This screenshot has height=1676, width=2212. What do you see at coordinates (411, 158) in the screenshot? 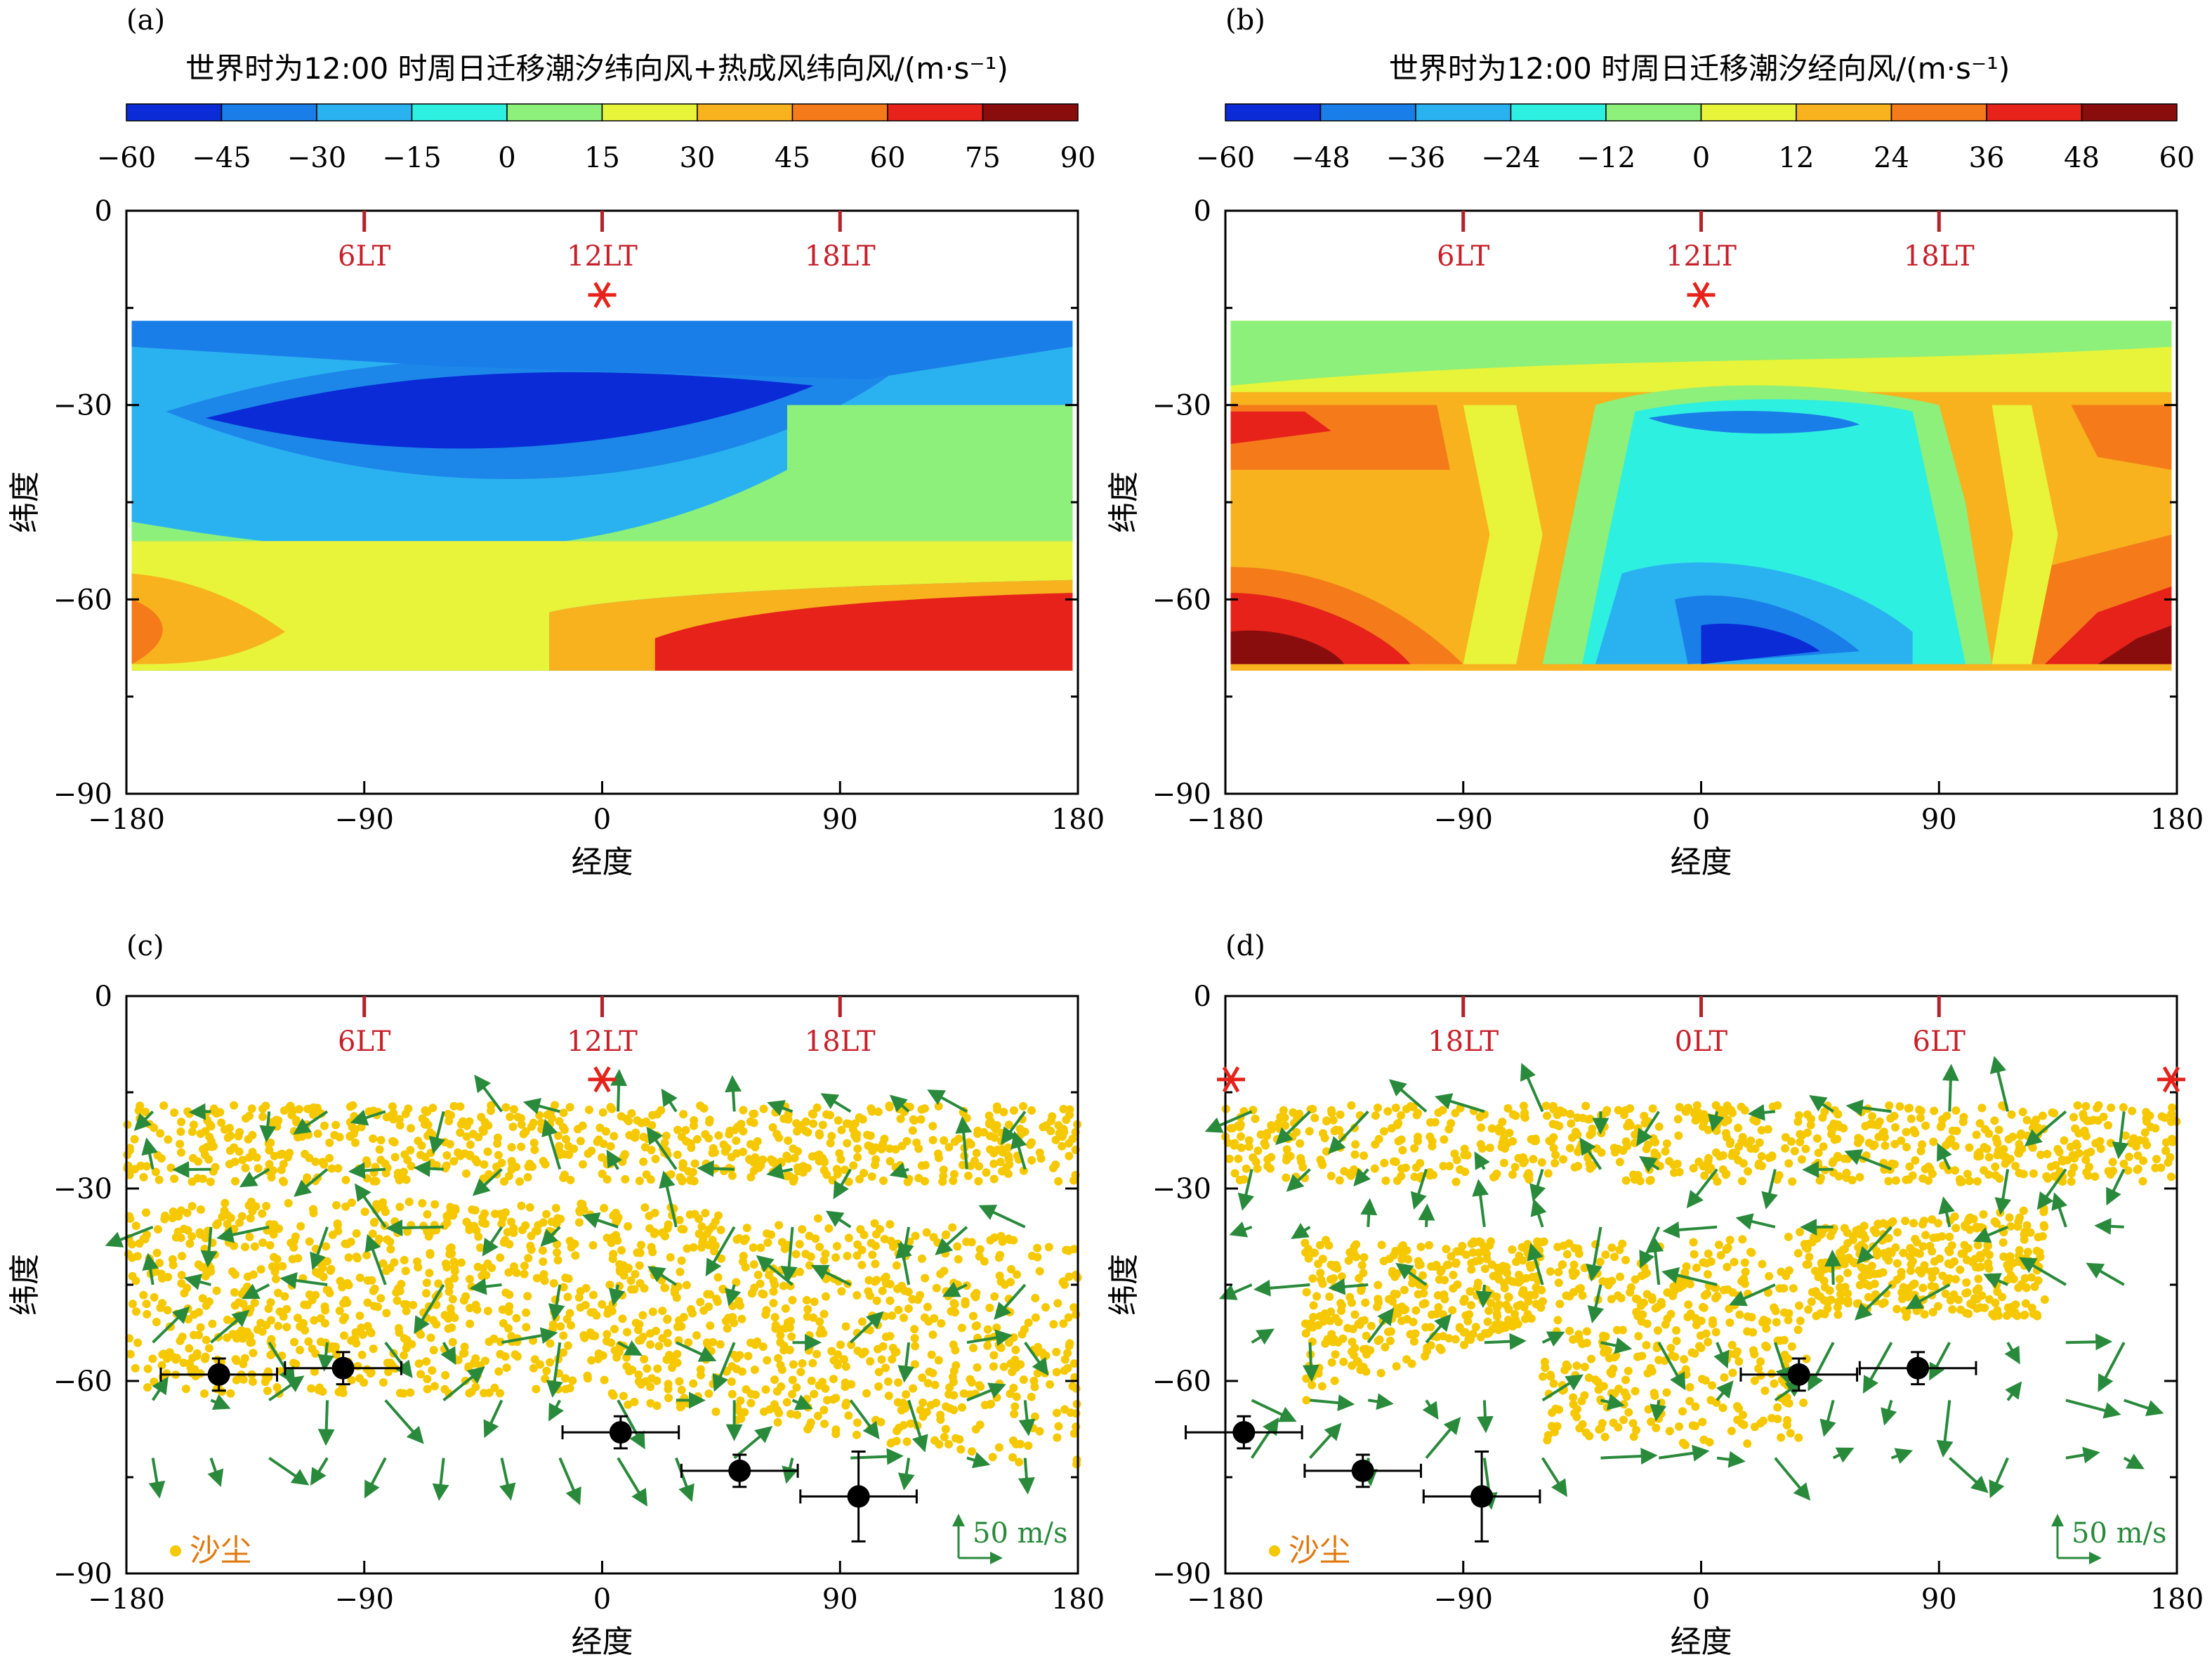
I see `colorbar-tick-label: −15` at bounding box center [411, 158].